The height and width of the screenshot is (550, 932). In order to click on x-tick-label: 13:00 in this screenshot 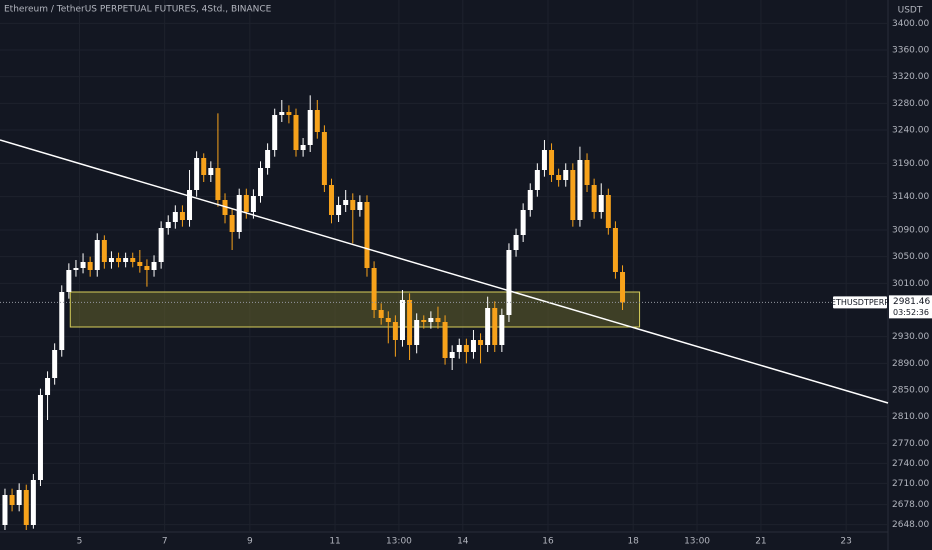, I will do `click(399, 542)`.